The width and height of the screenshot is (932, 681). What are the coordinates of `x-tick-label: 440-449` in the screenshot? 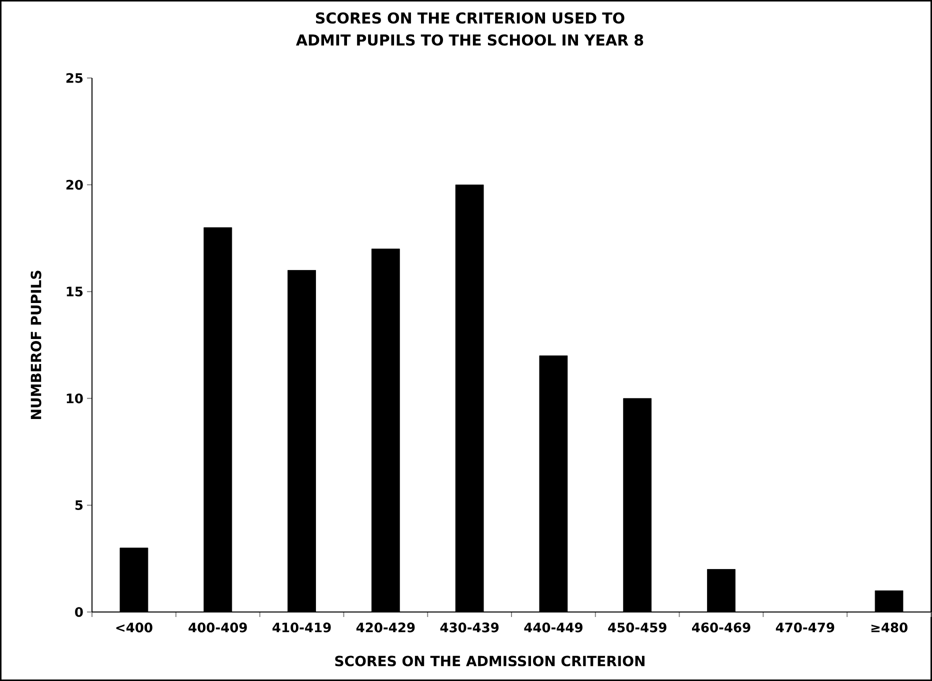 It's located at (553, 627).